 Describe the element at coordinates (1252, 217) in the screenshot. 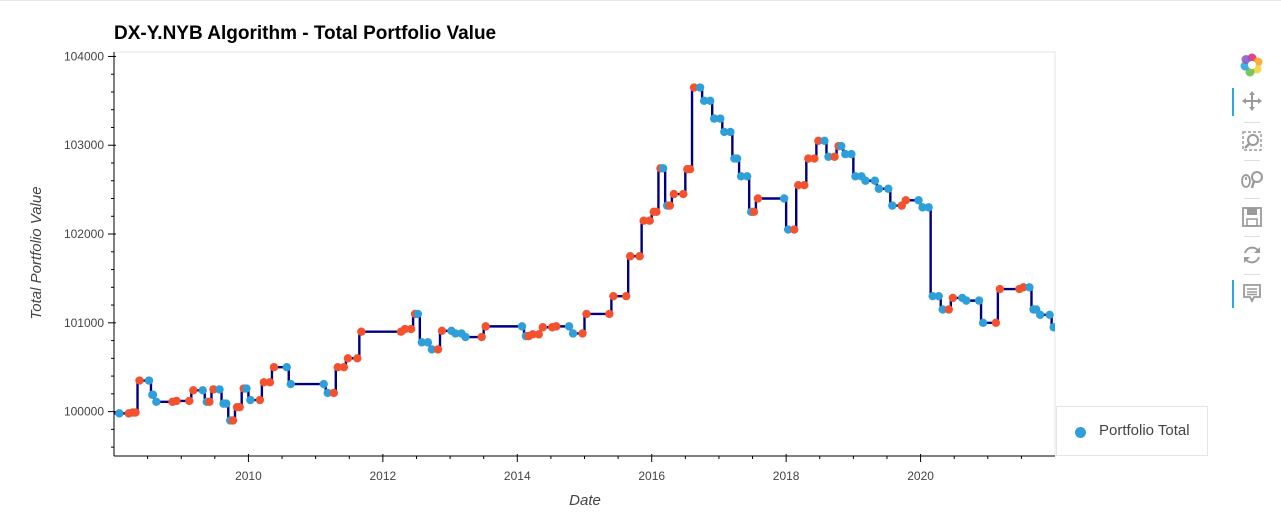

I see `save-tool-button` at that location.